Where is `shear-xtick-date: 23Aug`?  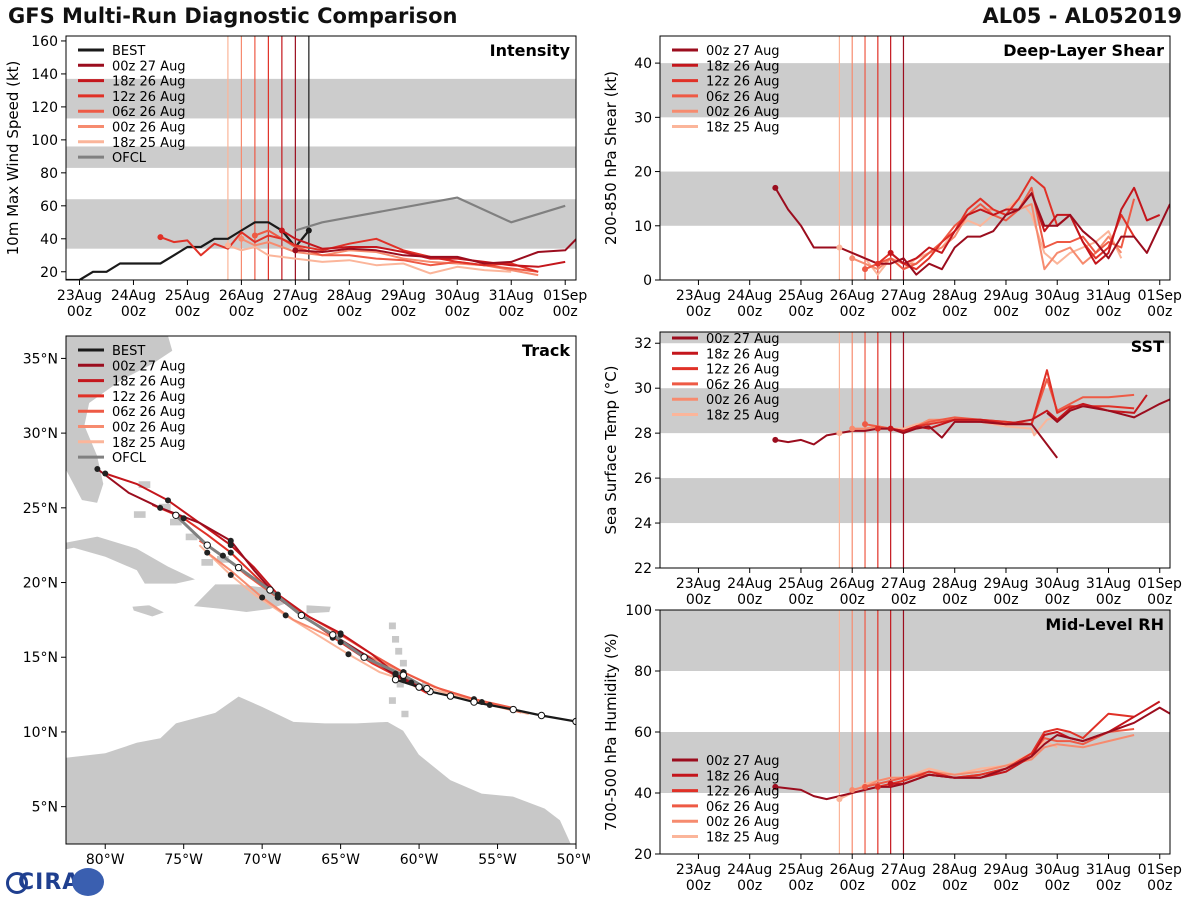 shear-xtick-date: 23Aug is located at coordinates (698, 296).